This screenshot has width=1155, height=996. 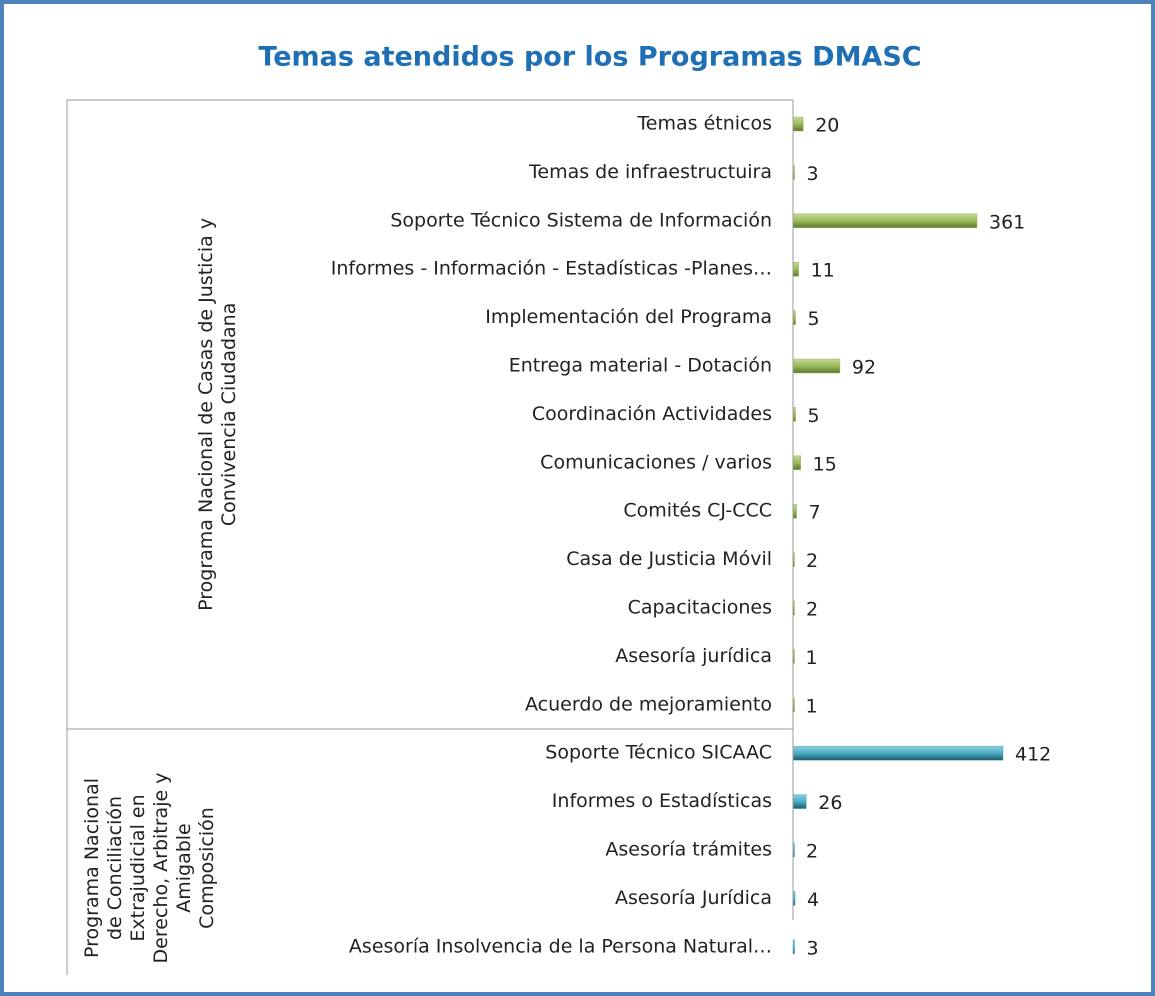 What do you see at coordinates (830, 803) in the screenshot?
I see `value-label: 26` at bounding box center [830, 803].